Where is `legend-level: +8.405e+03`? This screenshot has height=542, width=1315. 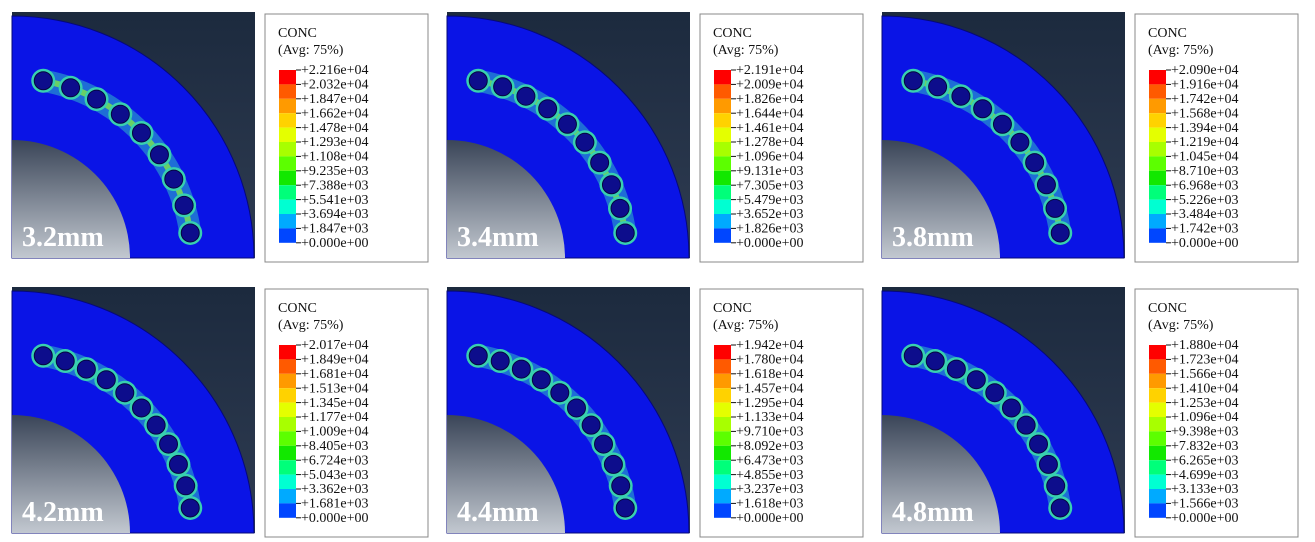
legend-level: +8.405e+03 is located at coordinates (335, 446).